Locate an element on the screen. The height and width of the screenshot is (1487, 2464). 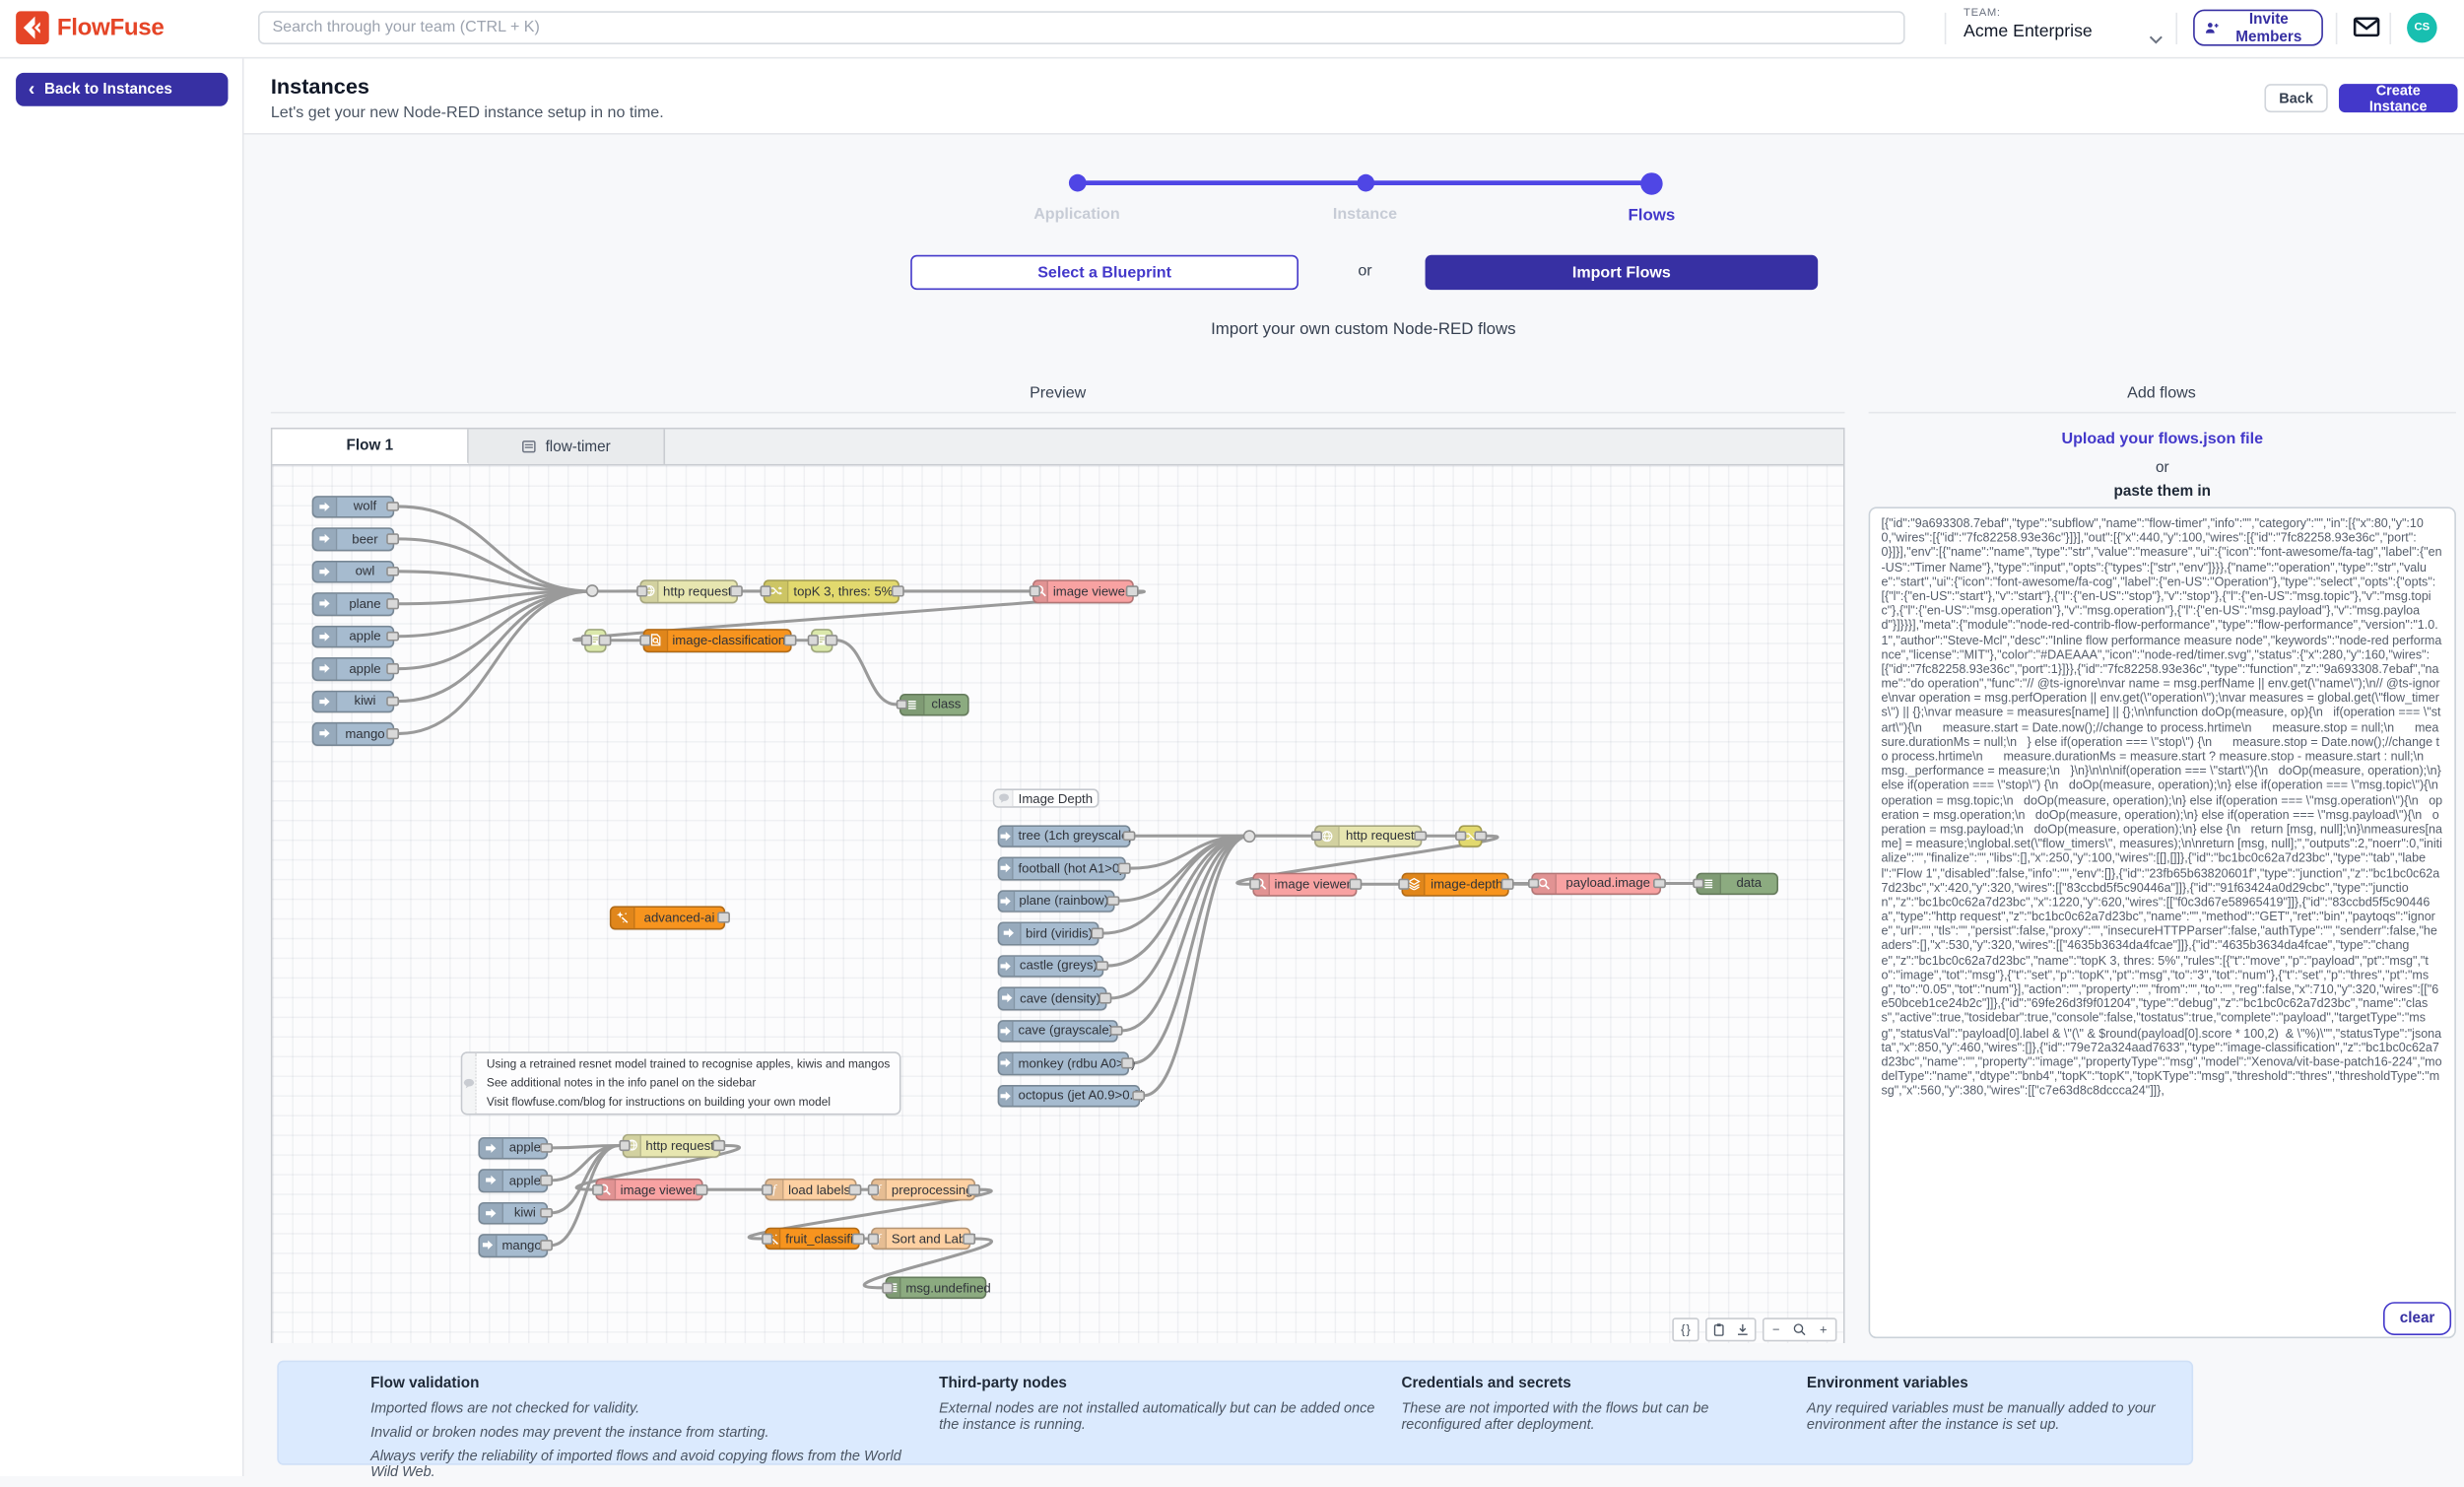
download-icon is located at coordinates (1743, 1329).